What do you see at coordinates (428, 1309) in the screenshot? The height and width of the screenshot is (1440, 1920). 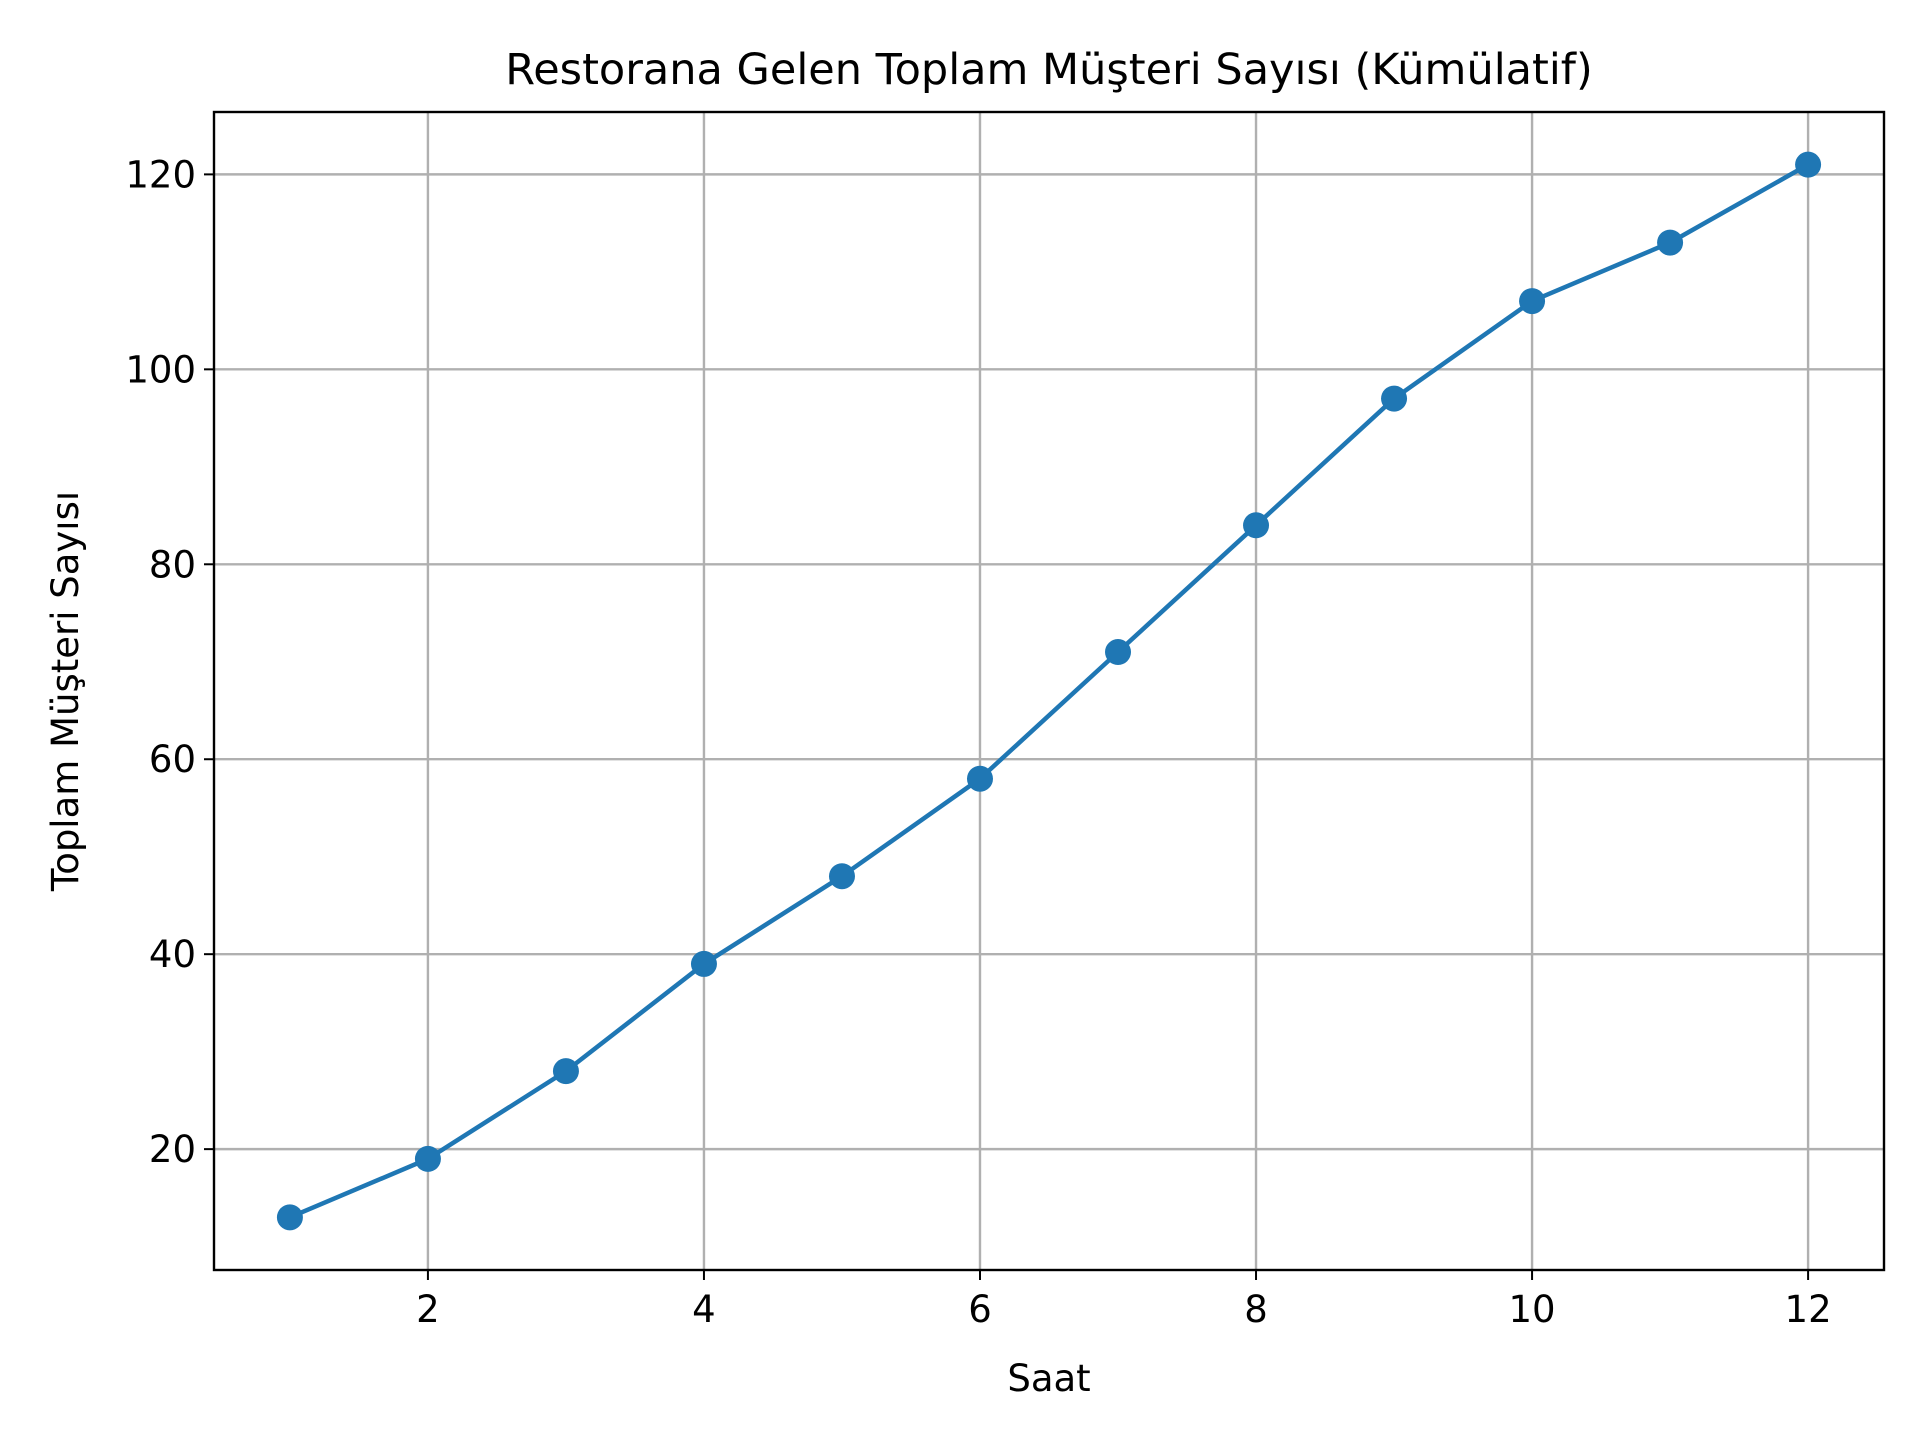 I see `x-tick-label: 2` at bounding box center [428, 1309].